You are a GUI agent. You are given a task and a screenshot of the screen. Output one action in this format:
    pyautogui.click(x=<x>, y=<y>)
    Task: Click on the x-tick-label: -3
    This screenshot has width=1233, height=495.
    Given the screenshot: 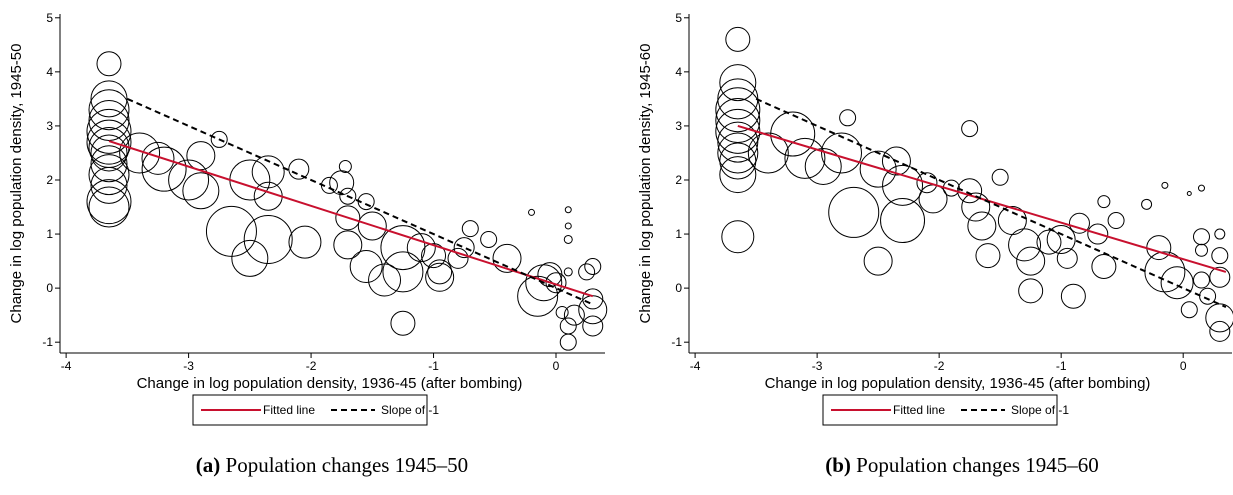 What is the action you would take?
    pyautogui.click(x=188, y=366)
    